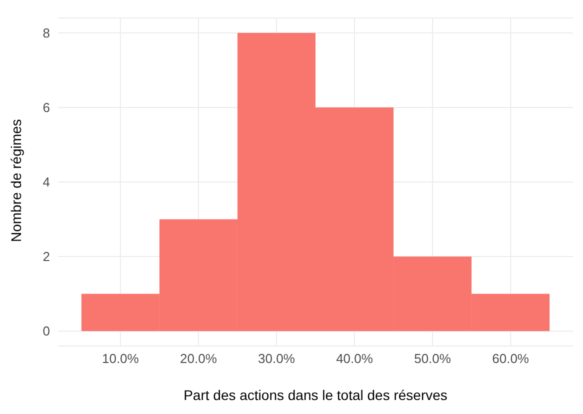 The width and height of the screenshot is (583, 414). I want to click on y-tick-label: 8, so click(46, 33).